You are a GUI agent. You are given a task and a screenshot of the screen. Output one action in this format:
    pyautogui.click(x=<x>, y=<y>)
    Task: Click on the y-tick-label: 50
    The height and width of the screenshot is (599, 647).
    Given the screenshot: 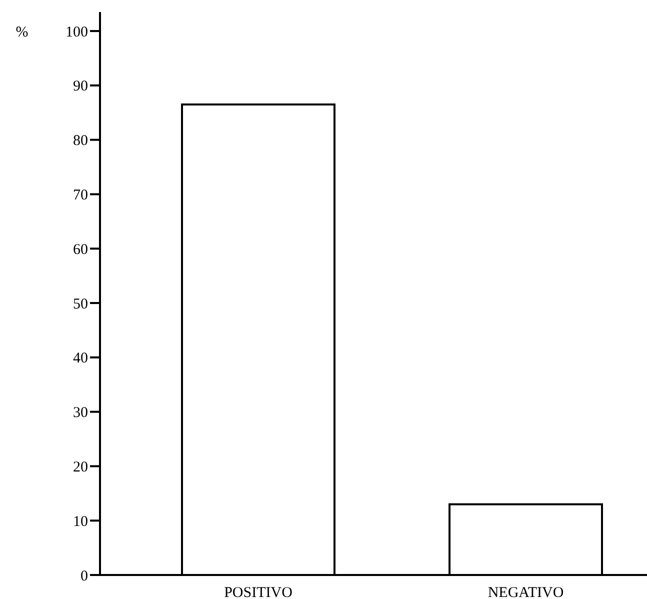 What is the action you would take?
    pyautogui.click(x=80, y=304)
    